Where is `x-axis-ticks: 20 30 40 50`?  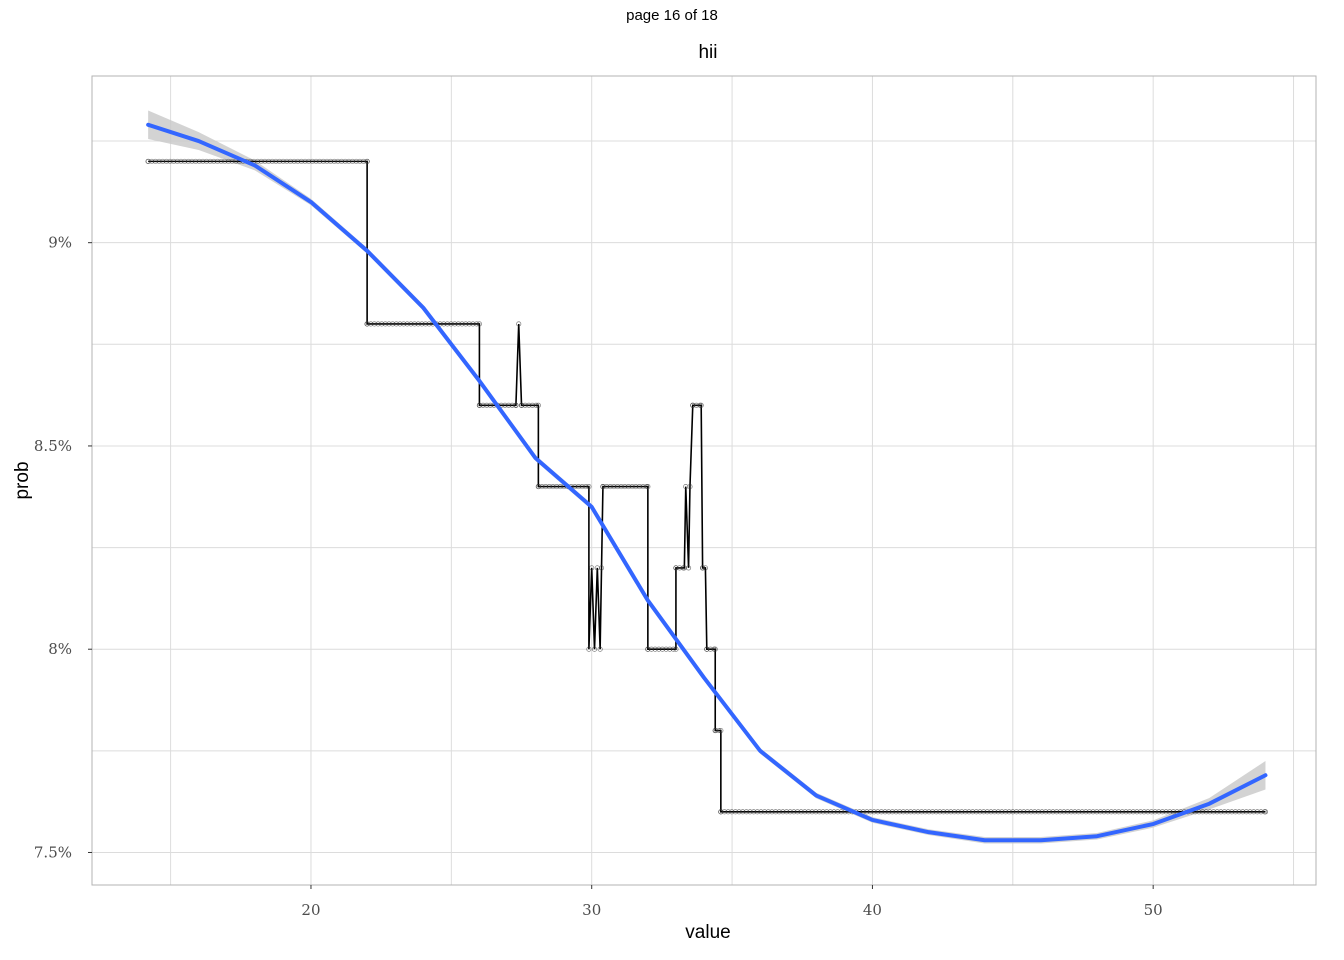
x-axis-ticks: 20 30 40 50 is located at coordinates (732, 902).